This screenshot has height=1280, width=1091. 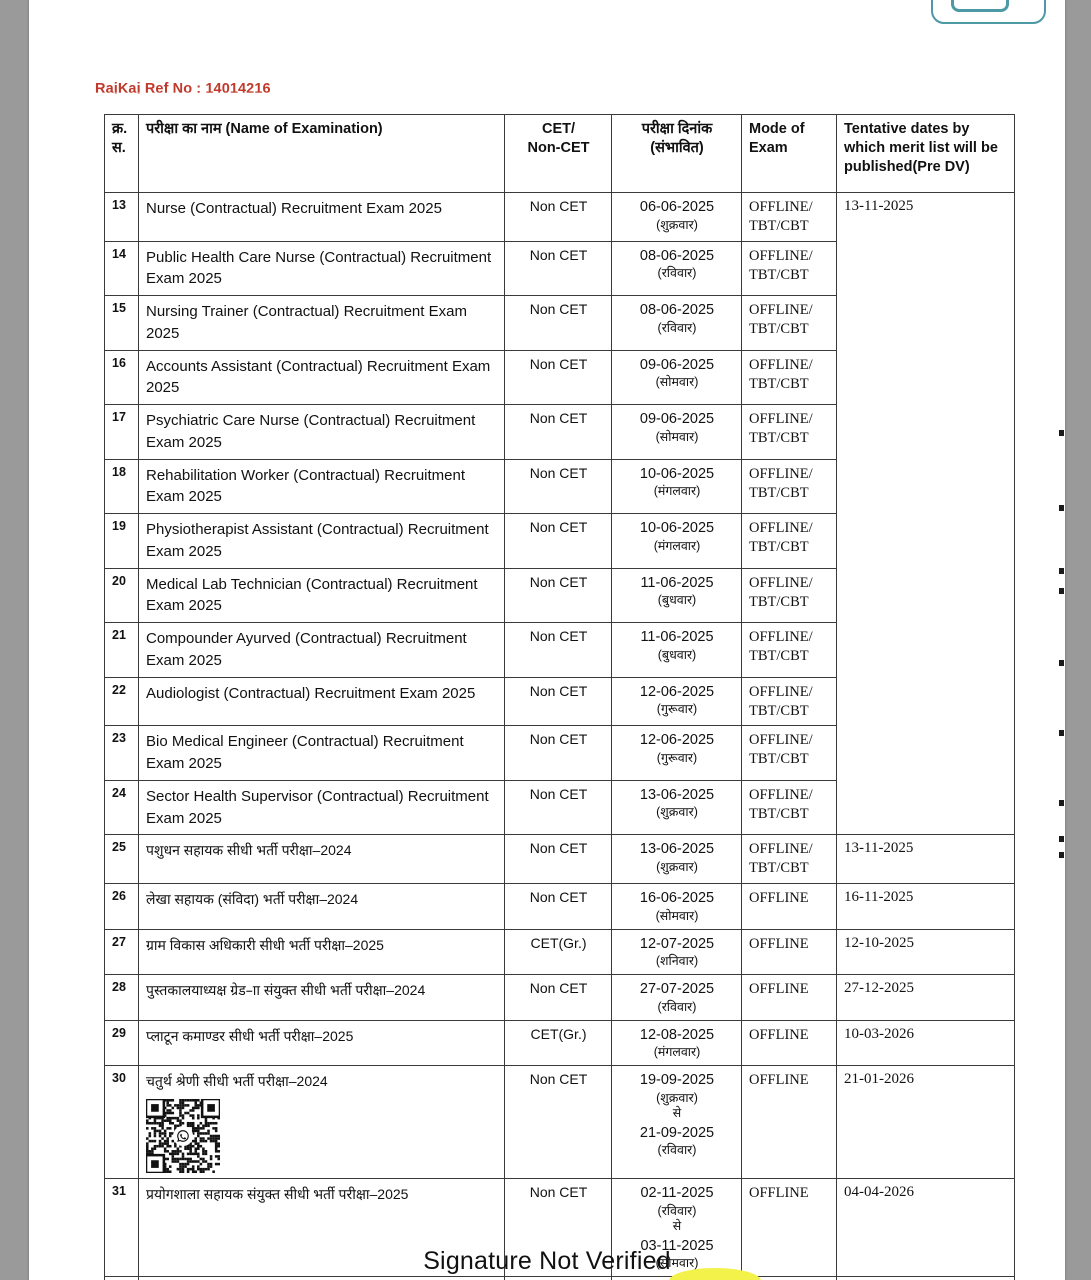 I want to click on cell-tentative-merit-date: 23-02-2026, so click(x=925, y=1278).